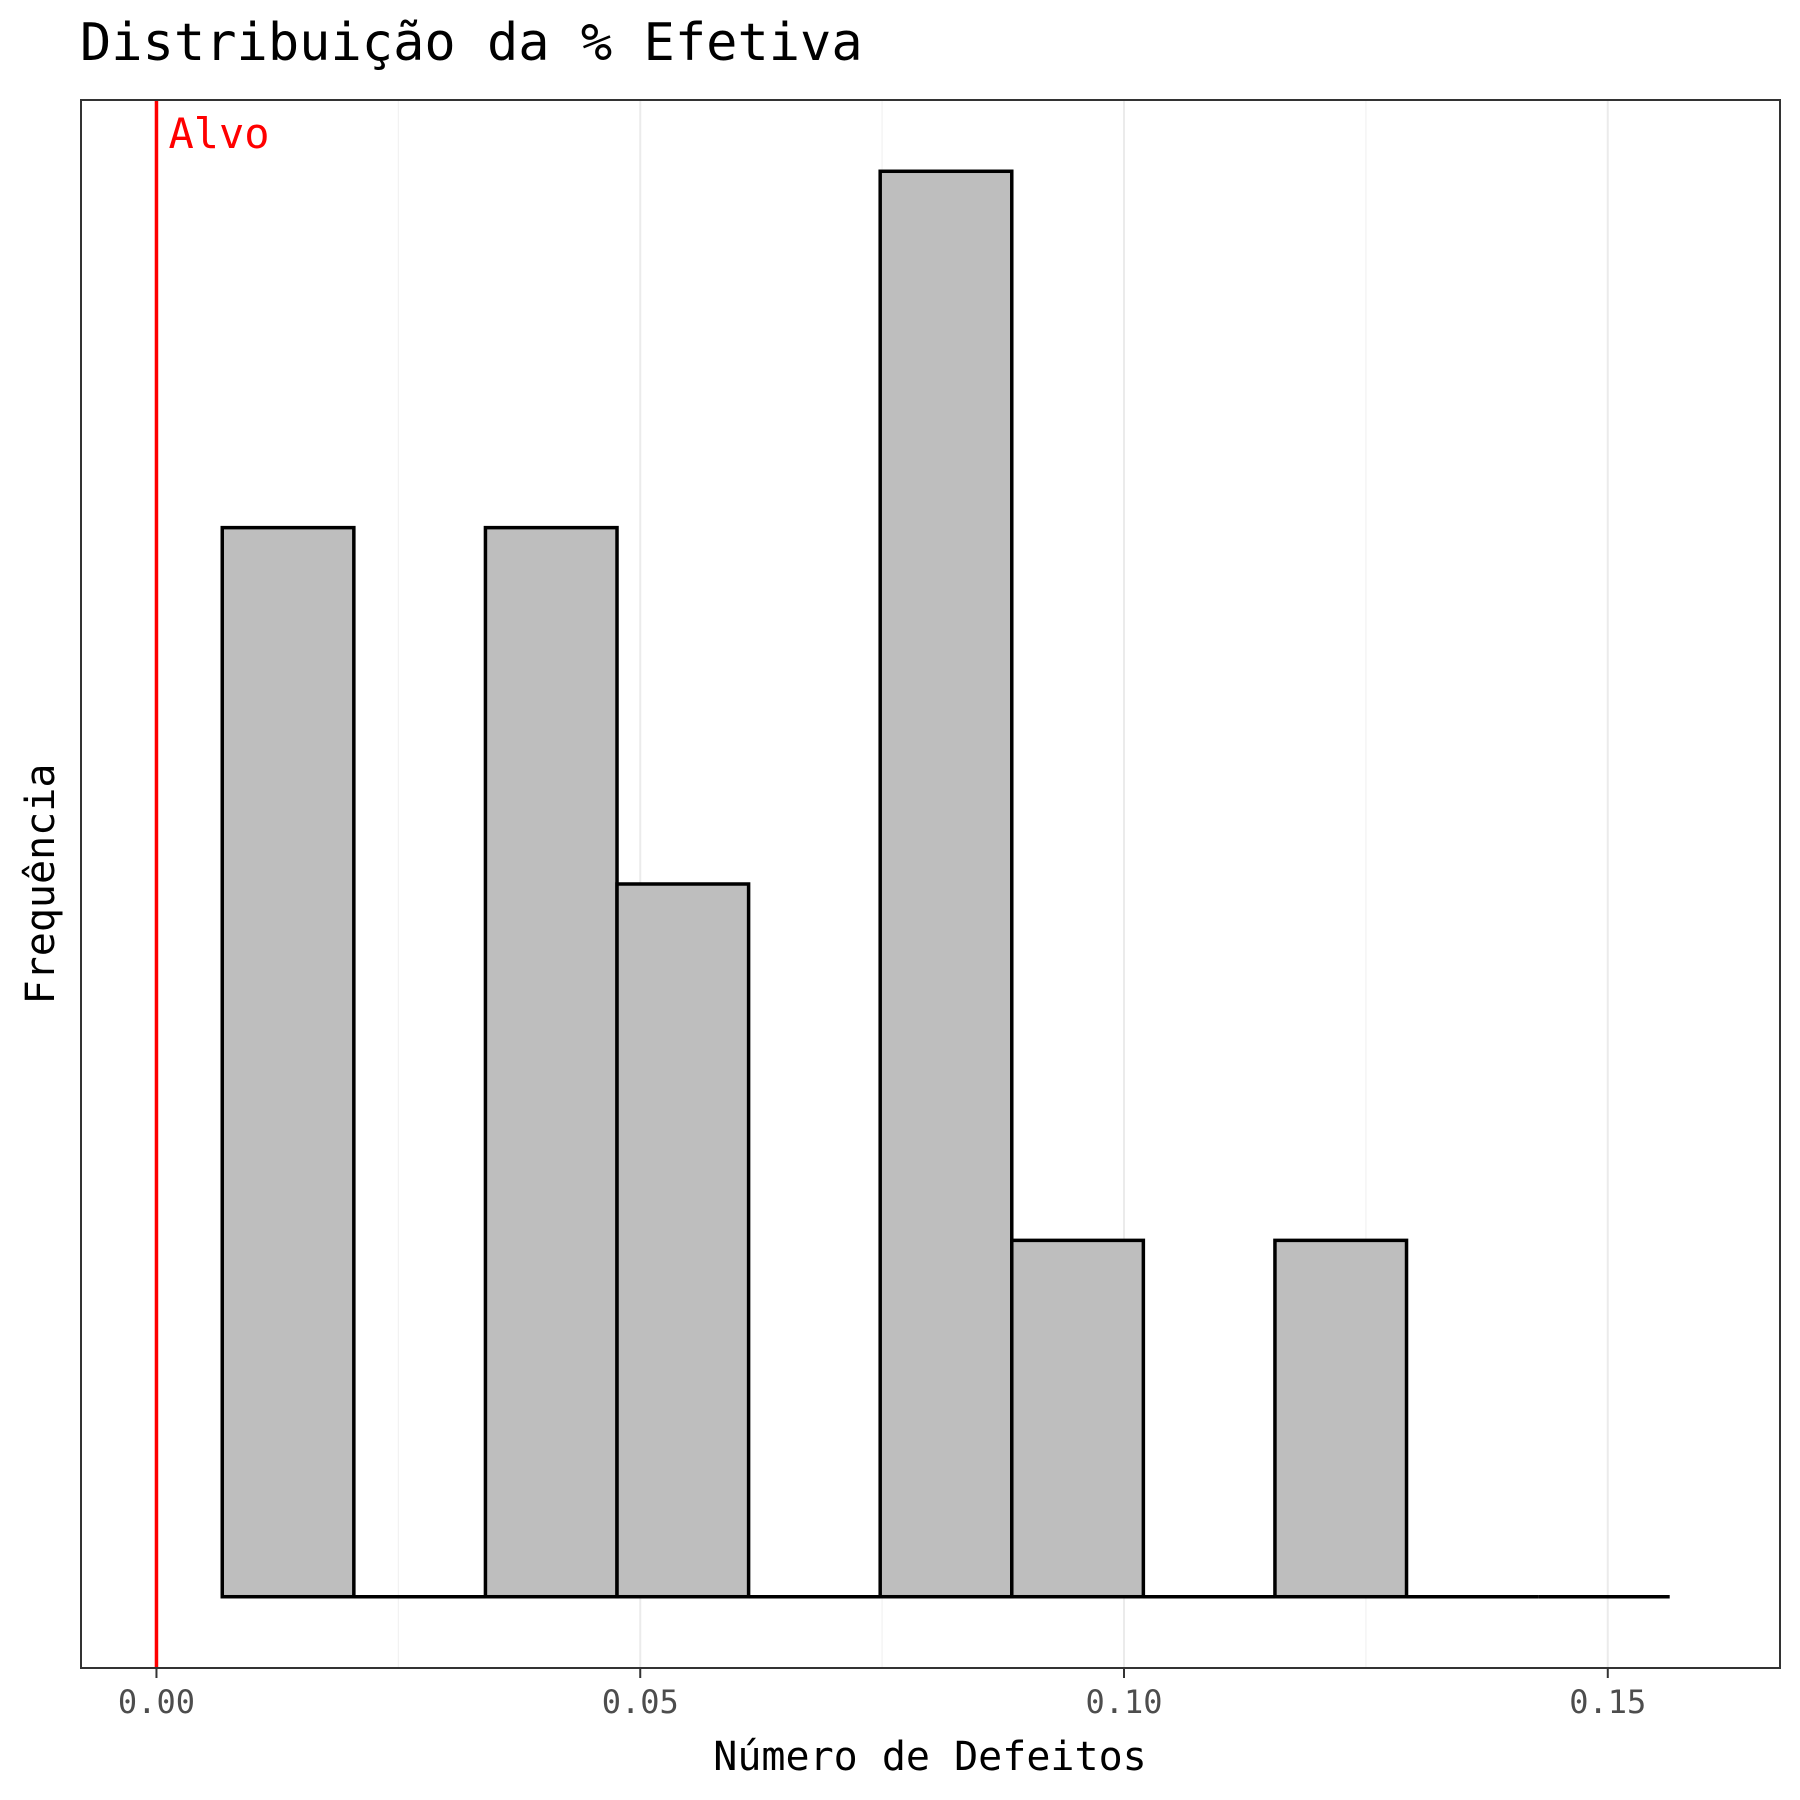  Describe the element at coordinates (218, 133) in the screenshot. I see `reference-line-label: Alvo` at that location.